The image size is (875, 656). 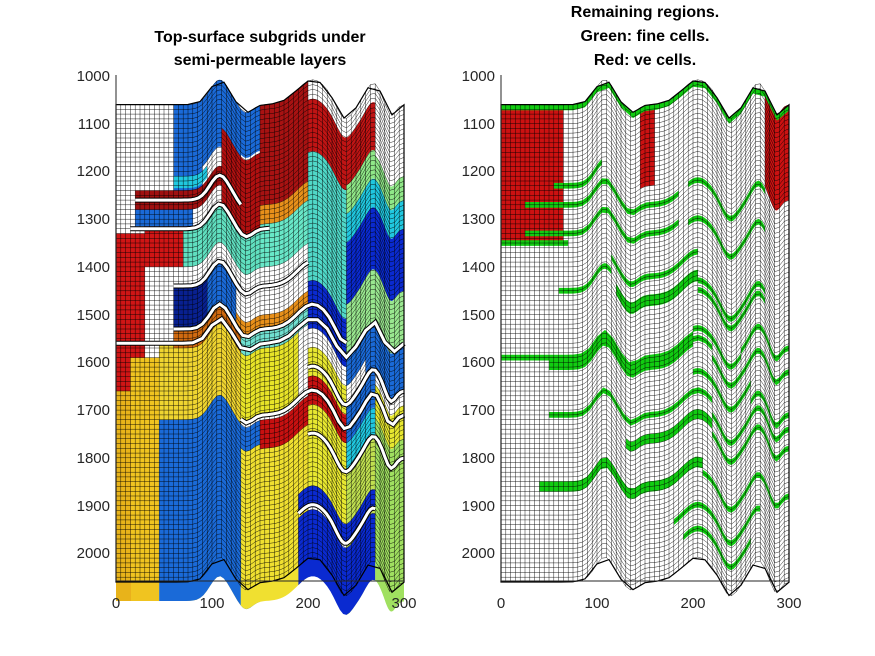 What do you see at coordinates (645, 12) in the screenshot?
I see `right-title-line-1: Remaining regions.` at bounding box center [645, 12].